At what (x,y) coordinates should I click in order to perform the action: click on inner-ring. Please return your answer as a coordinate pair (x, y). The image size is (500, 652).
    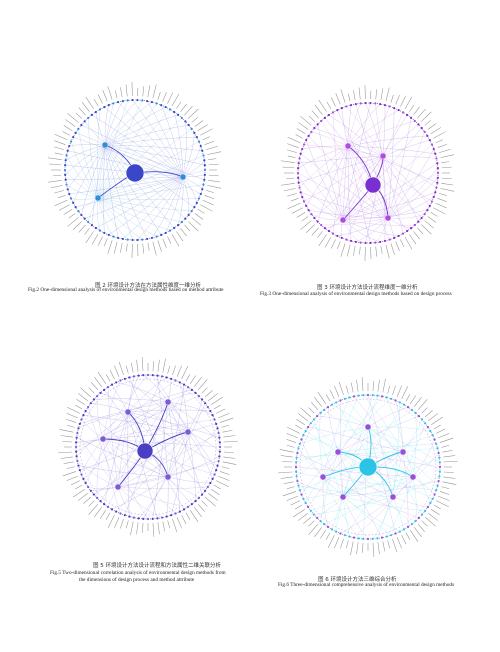
    Looking at the image, I should click on (148, 447).